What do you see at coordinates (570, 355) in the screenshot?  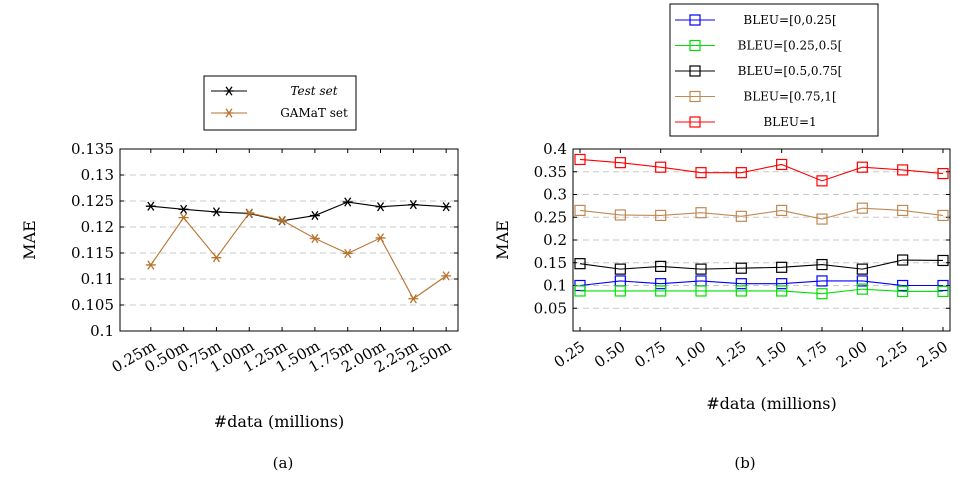 I see `x-tick-label: 0.25` at bounding box center [570, 355].